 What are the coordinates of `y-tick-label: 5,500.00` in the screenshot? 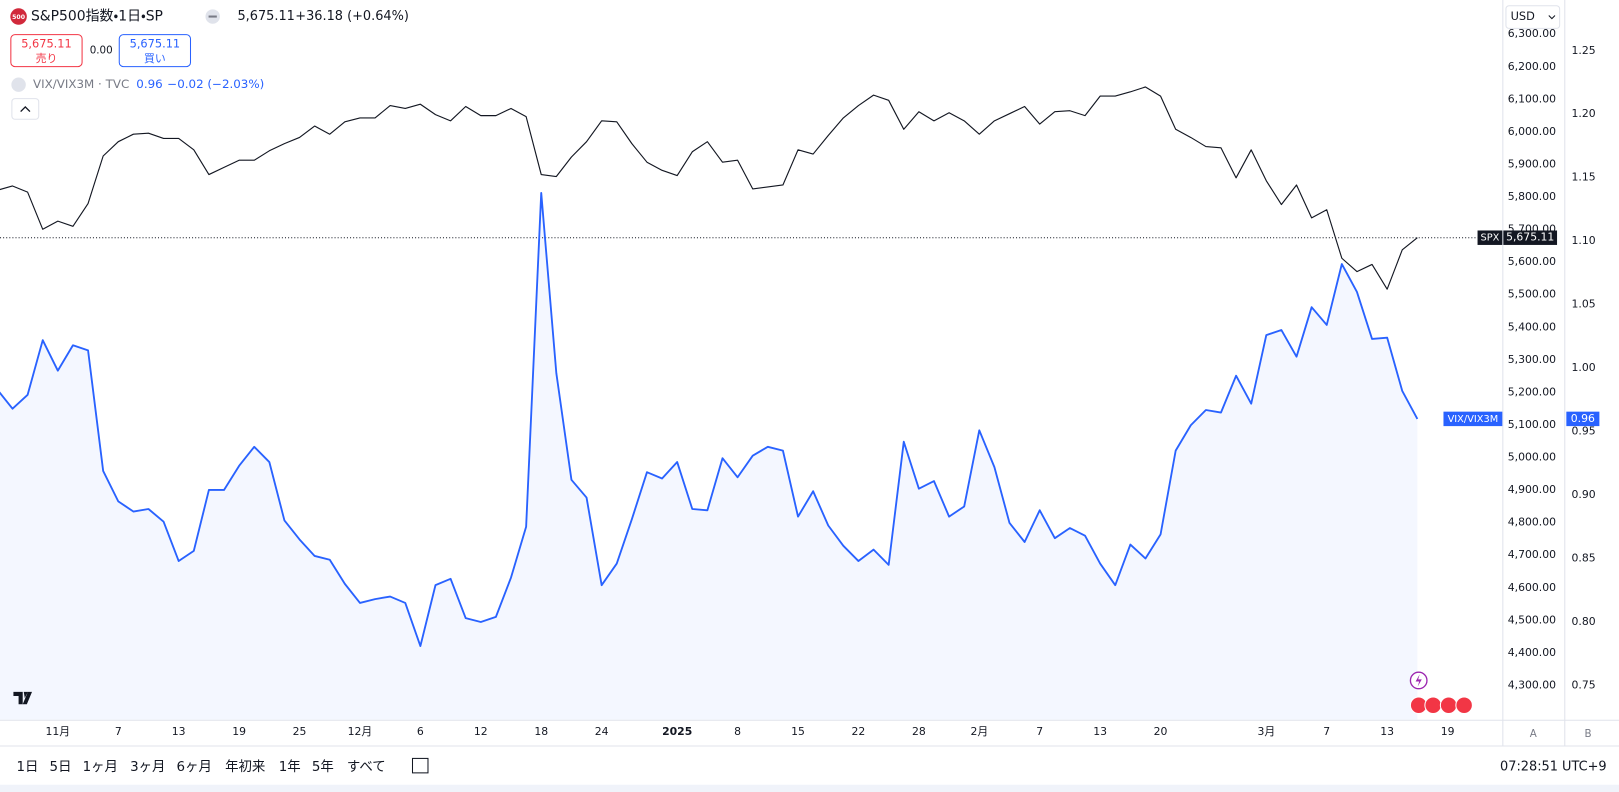 It's located at (1532, 294).